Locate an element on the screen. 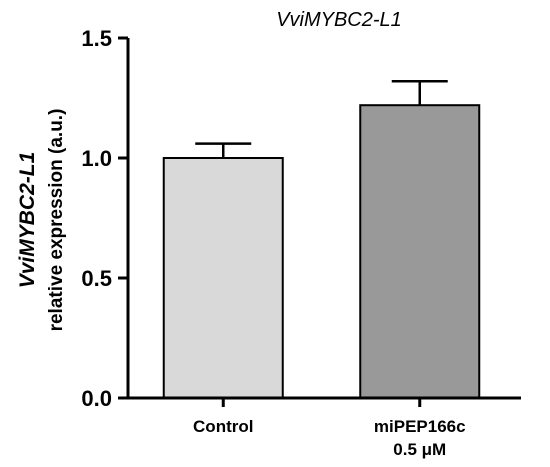  chart-title: VviMYBC2-L1 is located at coordinates (339, 20).